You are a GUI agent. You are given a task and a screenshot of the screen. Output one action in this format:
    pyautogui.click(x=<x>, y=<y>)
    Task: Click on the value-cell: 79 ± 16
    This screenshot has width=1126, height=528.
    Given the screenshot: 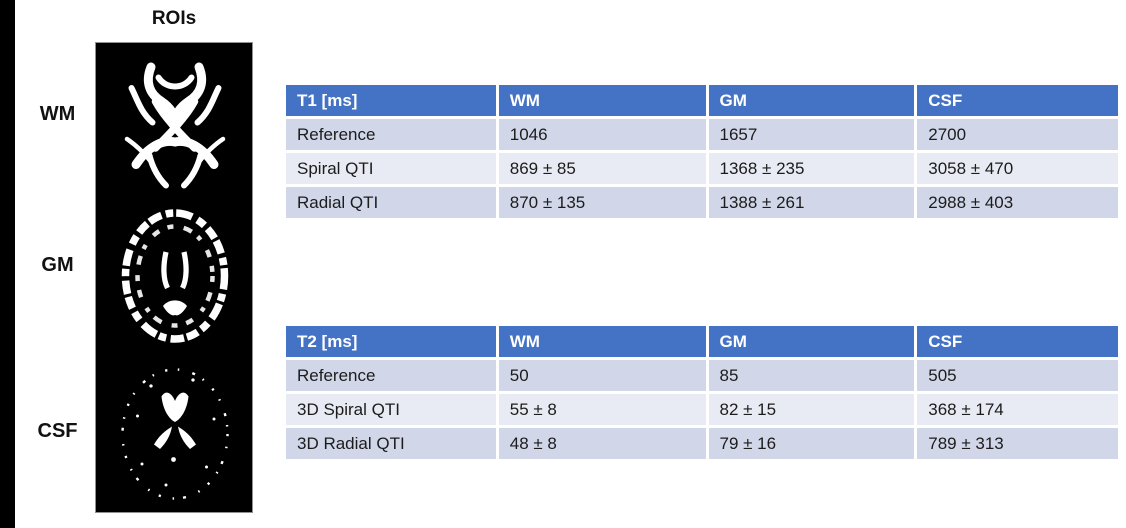 What is the action you would take?
    pyautogui.click(x=811, y=443)
    